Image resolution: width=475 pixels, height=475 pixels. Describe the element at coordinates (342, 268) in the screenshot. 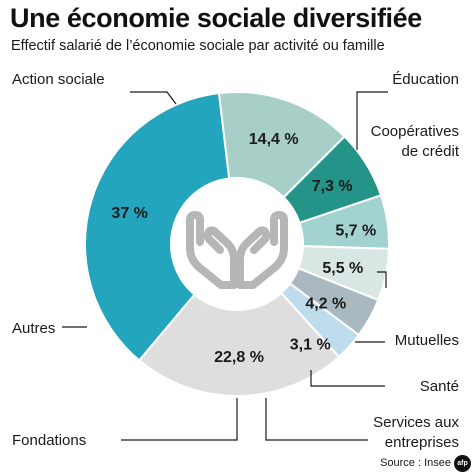

I see `value-label-sante: 5,5 %` at that location.